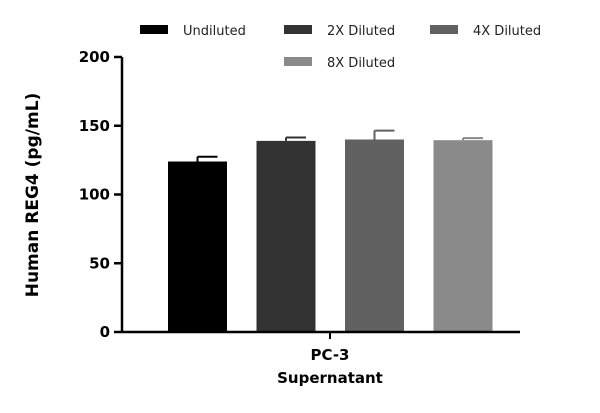  Describe the element at coordinates (214, 31) in the screenshot. I see `legend-label: Undiluted` at that location.